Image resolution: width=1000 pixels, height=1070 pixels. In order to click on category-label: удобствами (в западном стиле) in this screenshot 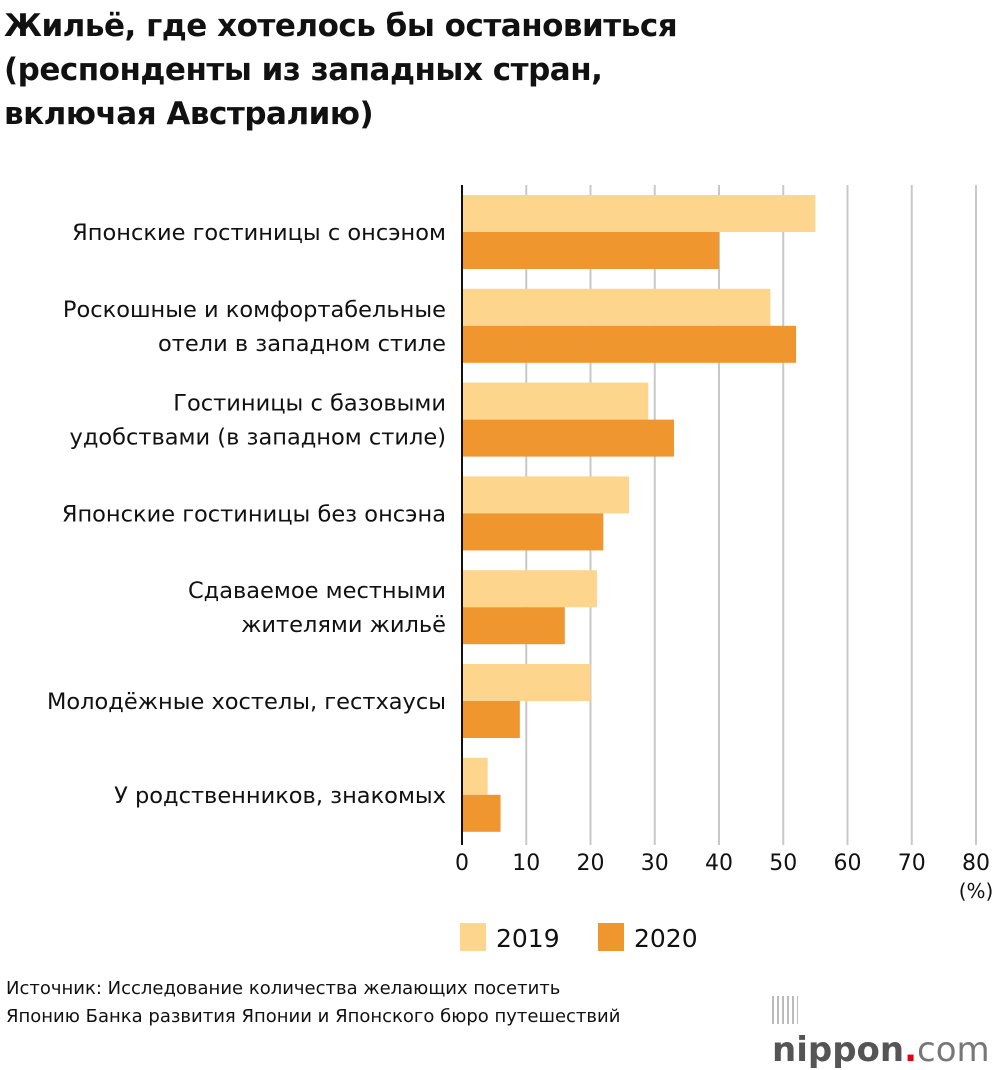, I will do `click(258, 438)`.